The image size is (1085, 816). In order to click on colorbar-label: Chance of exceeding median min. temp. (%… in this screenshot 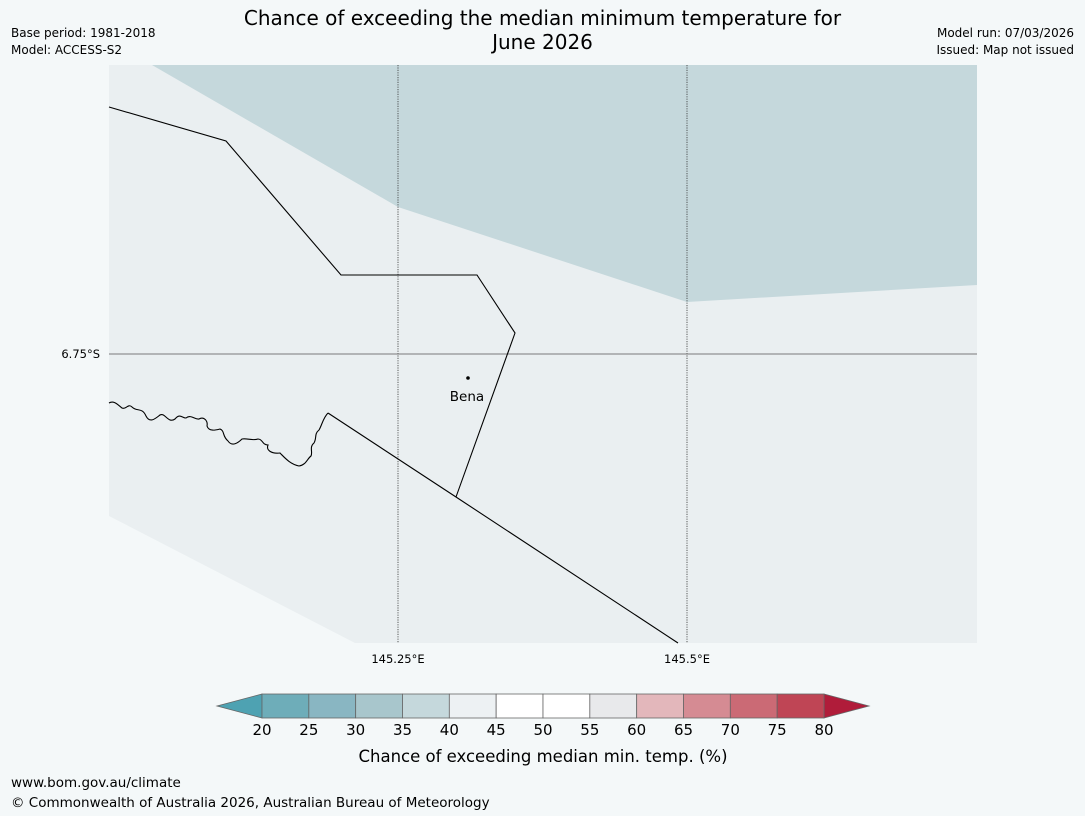, I will do `click(542, 756)`.